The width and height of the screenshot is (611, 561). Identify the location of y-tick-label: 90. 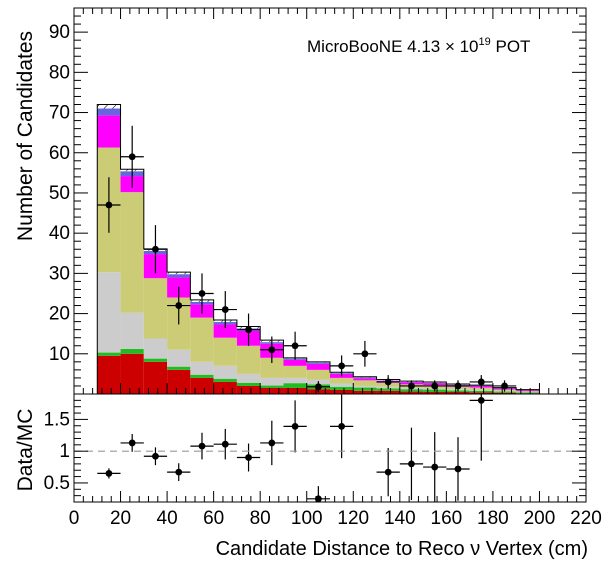
(59, 32).